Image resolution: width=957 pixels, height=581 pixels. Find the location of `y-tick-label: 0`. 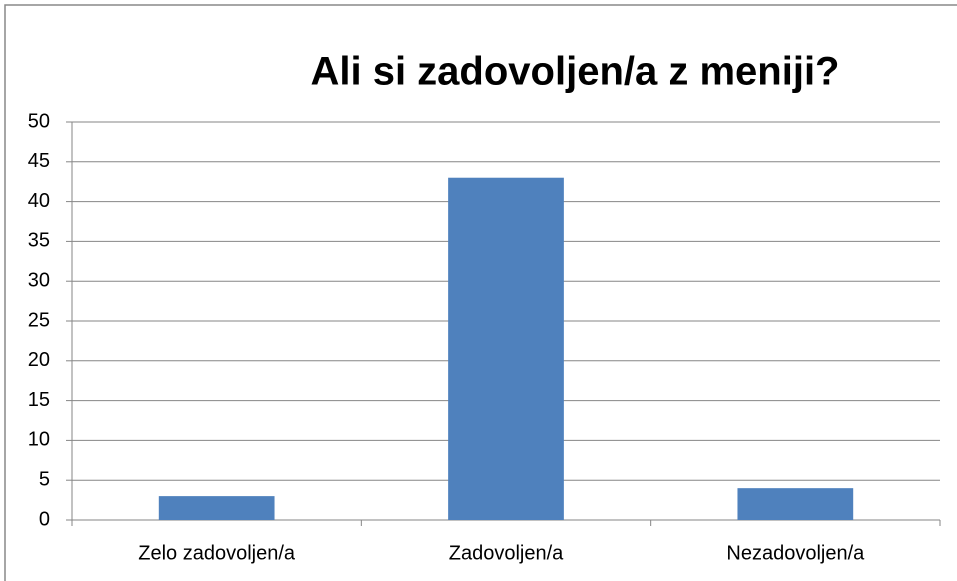

y-tick-label: 0 is located at coordinates (44, 519).